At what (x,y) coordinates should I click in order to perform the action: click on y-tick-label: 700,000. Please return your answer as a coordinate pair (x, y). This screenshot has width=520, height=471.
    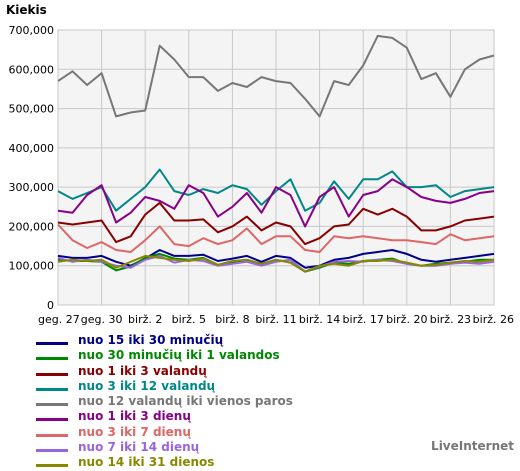
    Looking at the image, I should click on (32, 30).